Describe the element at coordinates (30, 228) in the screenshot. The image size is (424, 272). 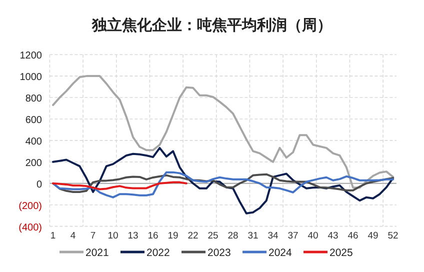
I see `y-tick-label: (400)` at that location.